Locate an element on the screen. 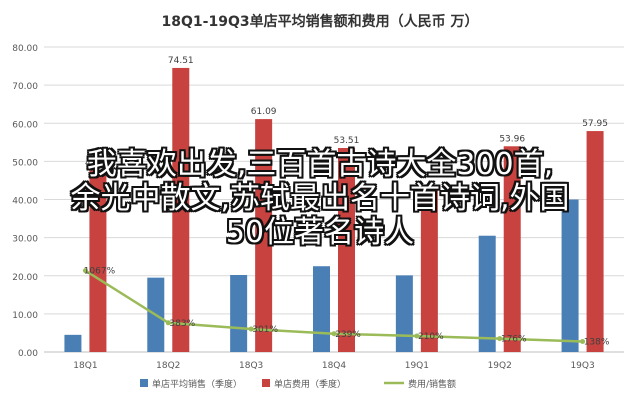 The image size is (640, 405). x-tick-label: 19Q2 is located at coordinates (500, 366).